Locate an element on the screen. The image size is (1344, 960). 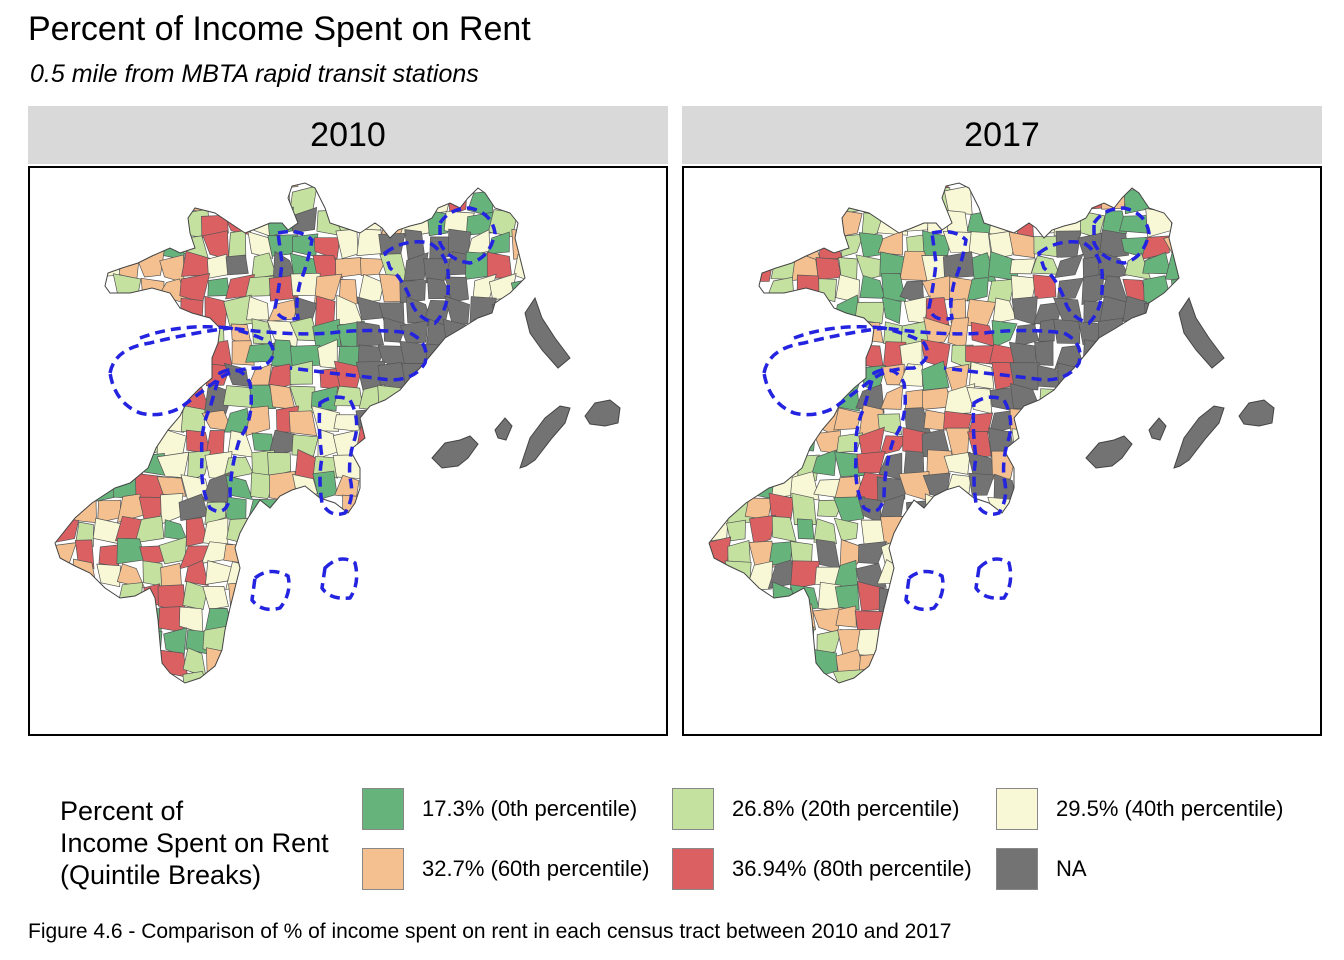
legend-label: 17.3% (0th percentile) is located at coordinates (530, 808).